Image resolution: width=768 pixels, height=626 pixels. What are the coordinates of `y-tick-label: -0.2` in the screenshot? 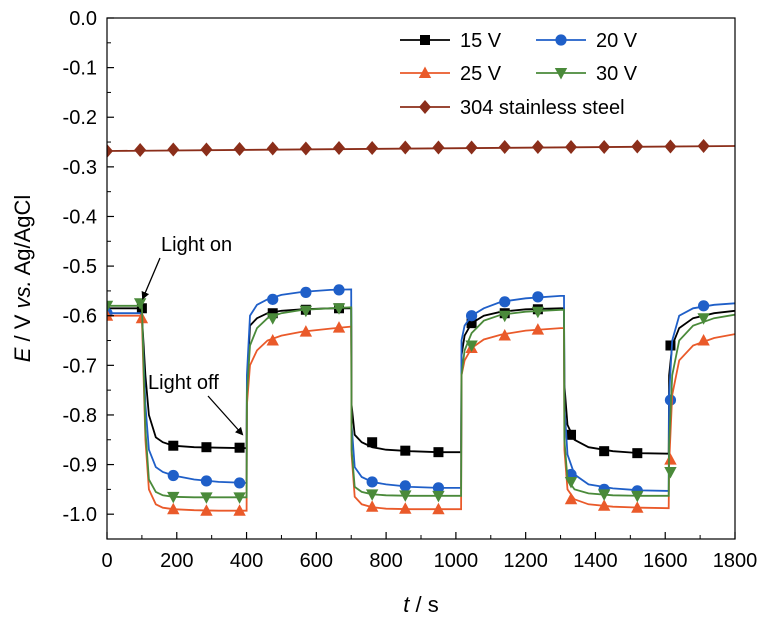 It's located at (80, 118).